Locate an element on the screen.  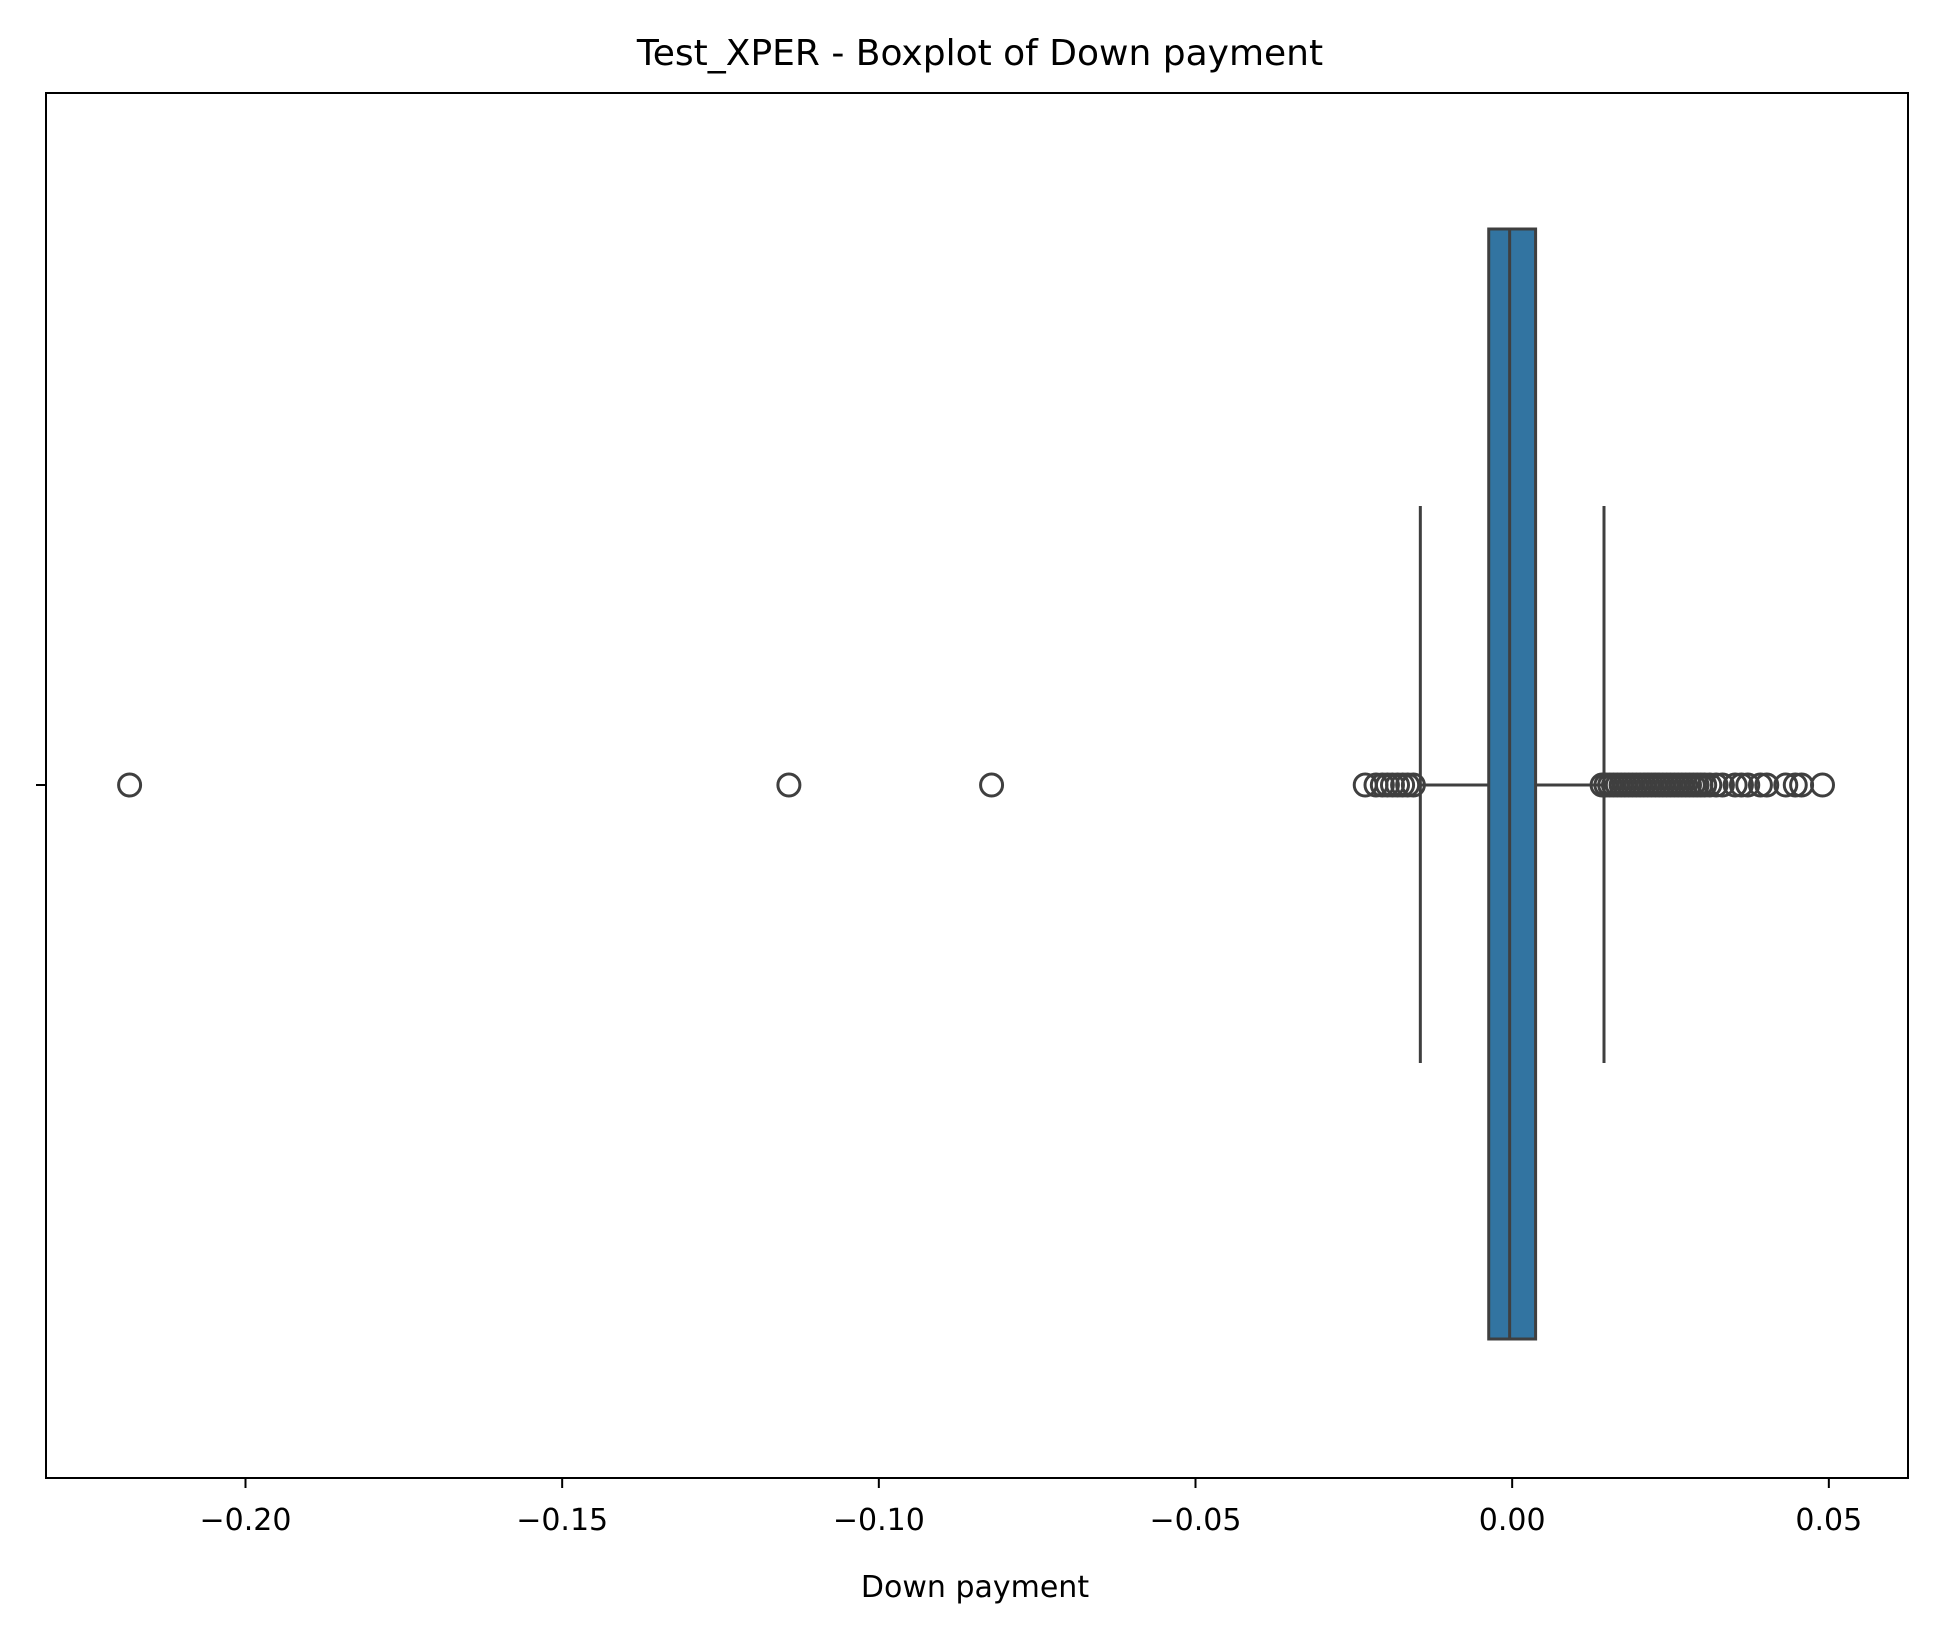
chart-title: Test_XPER - Boxplot of Down payment is located at coordinates (979, 53).